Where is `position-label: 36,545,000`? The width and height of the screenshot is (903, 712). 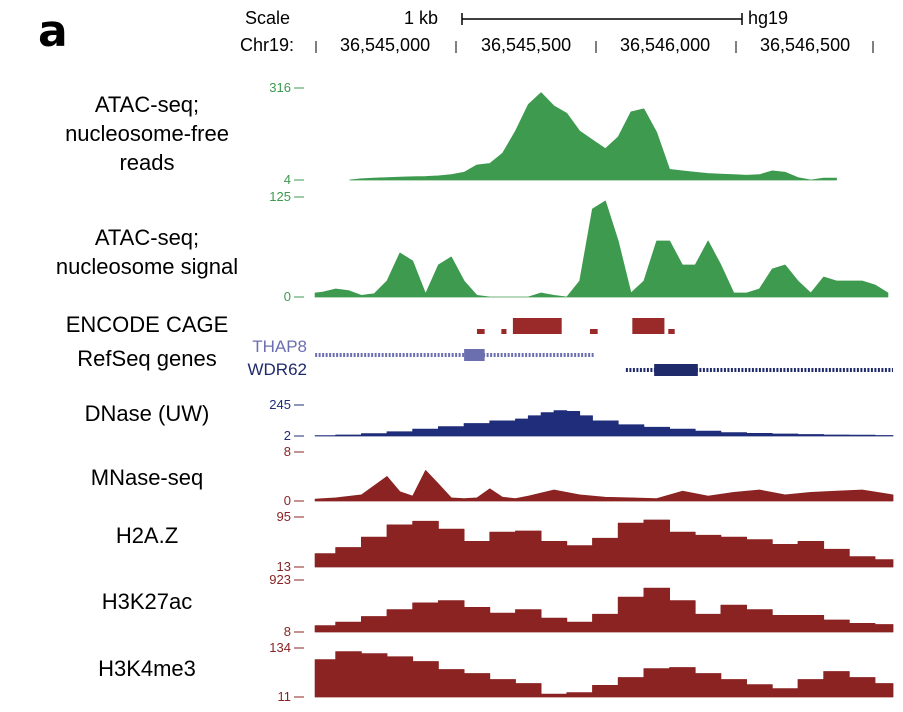
position-label: 36,545,000 is located at coordinates (385, 45).